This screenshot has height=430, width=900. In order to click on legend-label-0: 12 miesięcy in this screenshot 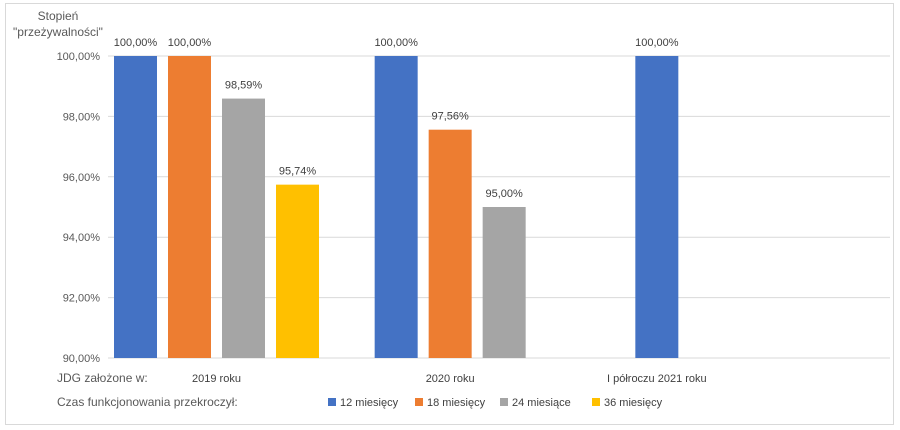, I will do `click(369, 403)`.